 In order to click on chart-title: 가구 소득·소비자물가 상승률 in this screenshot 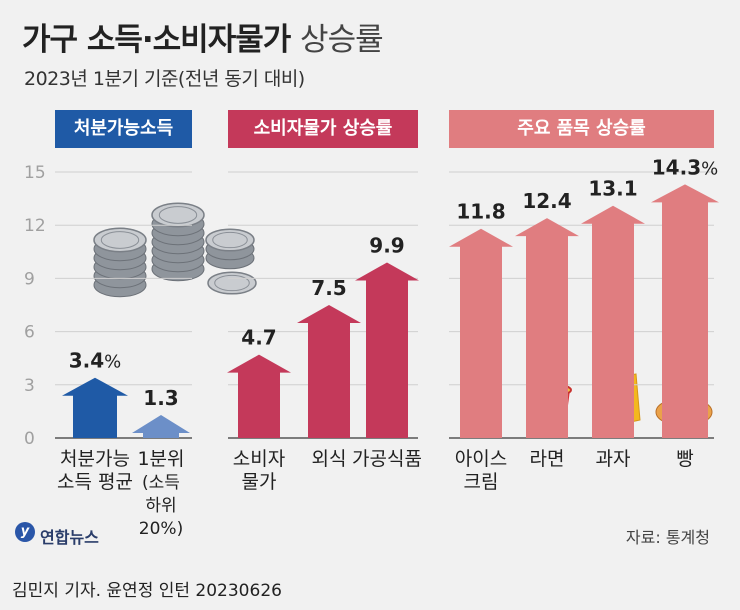, I will do `click(203, 40)`.